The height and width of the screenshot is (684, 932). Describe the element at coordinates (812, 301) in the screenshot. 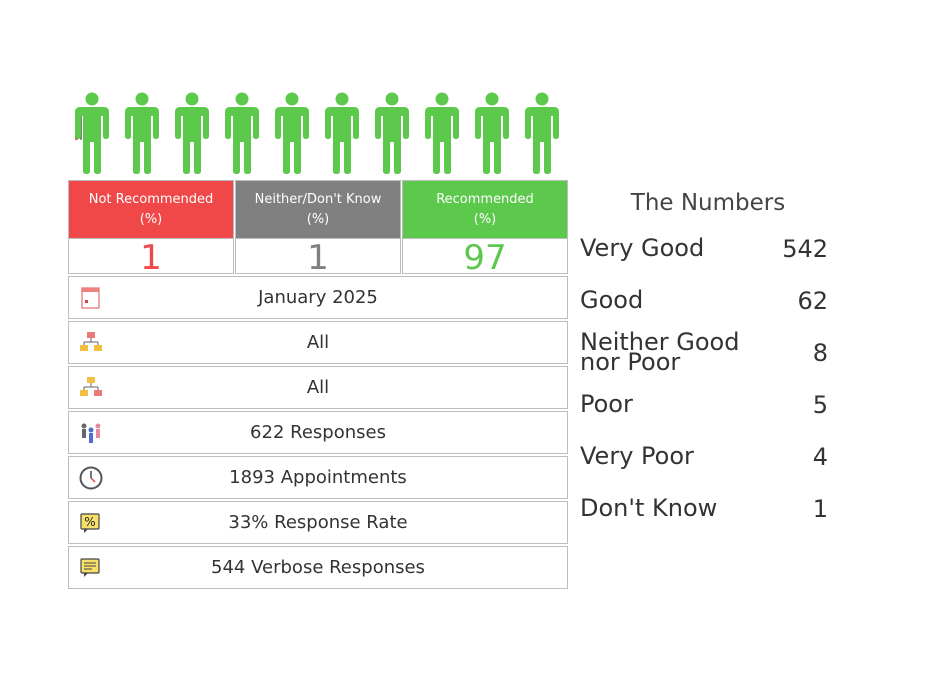

I see `good-value: 62` at that location.